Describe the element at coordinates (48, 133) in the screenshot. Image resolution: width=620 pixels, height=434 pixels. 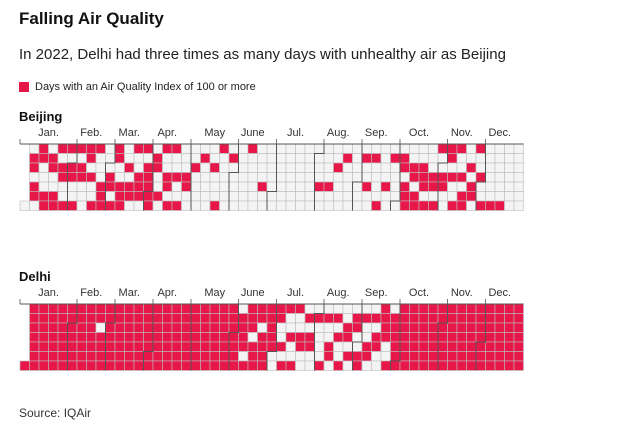
I see `beijing-month-label: Jan.` at that location.